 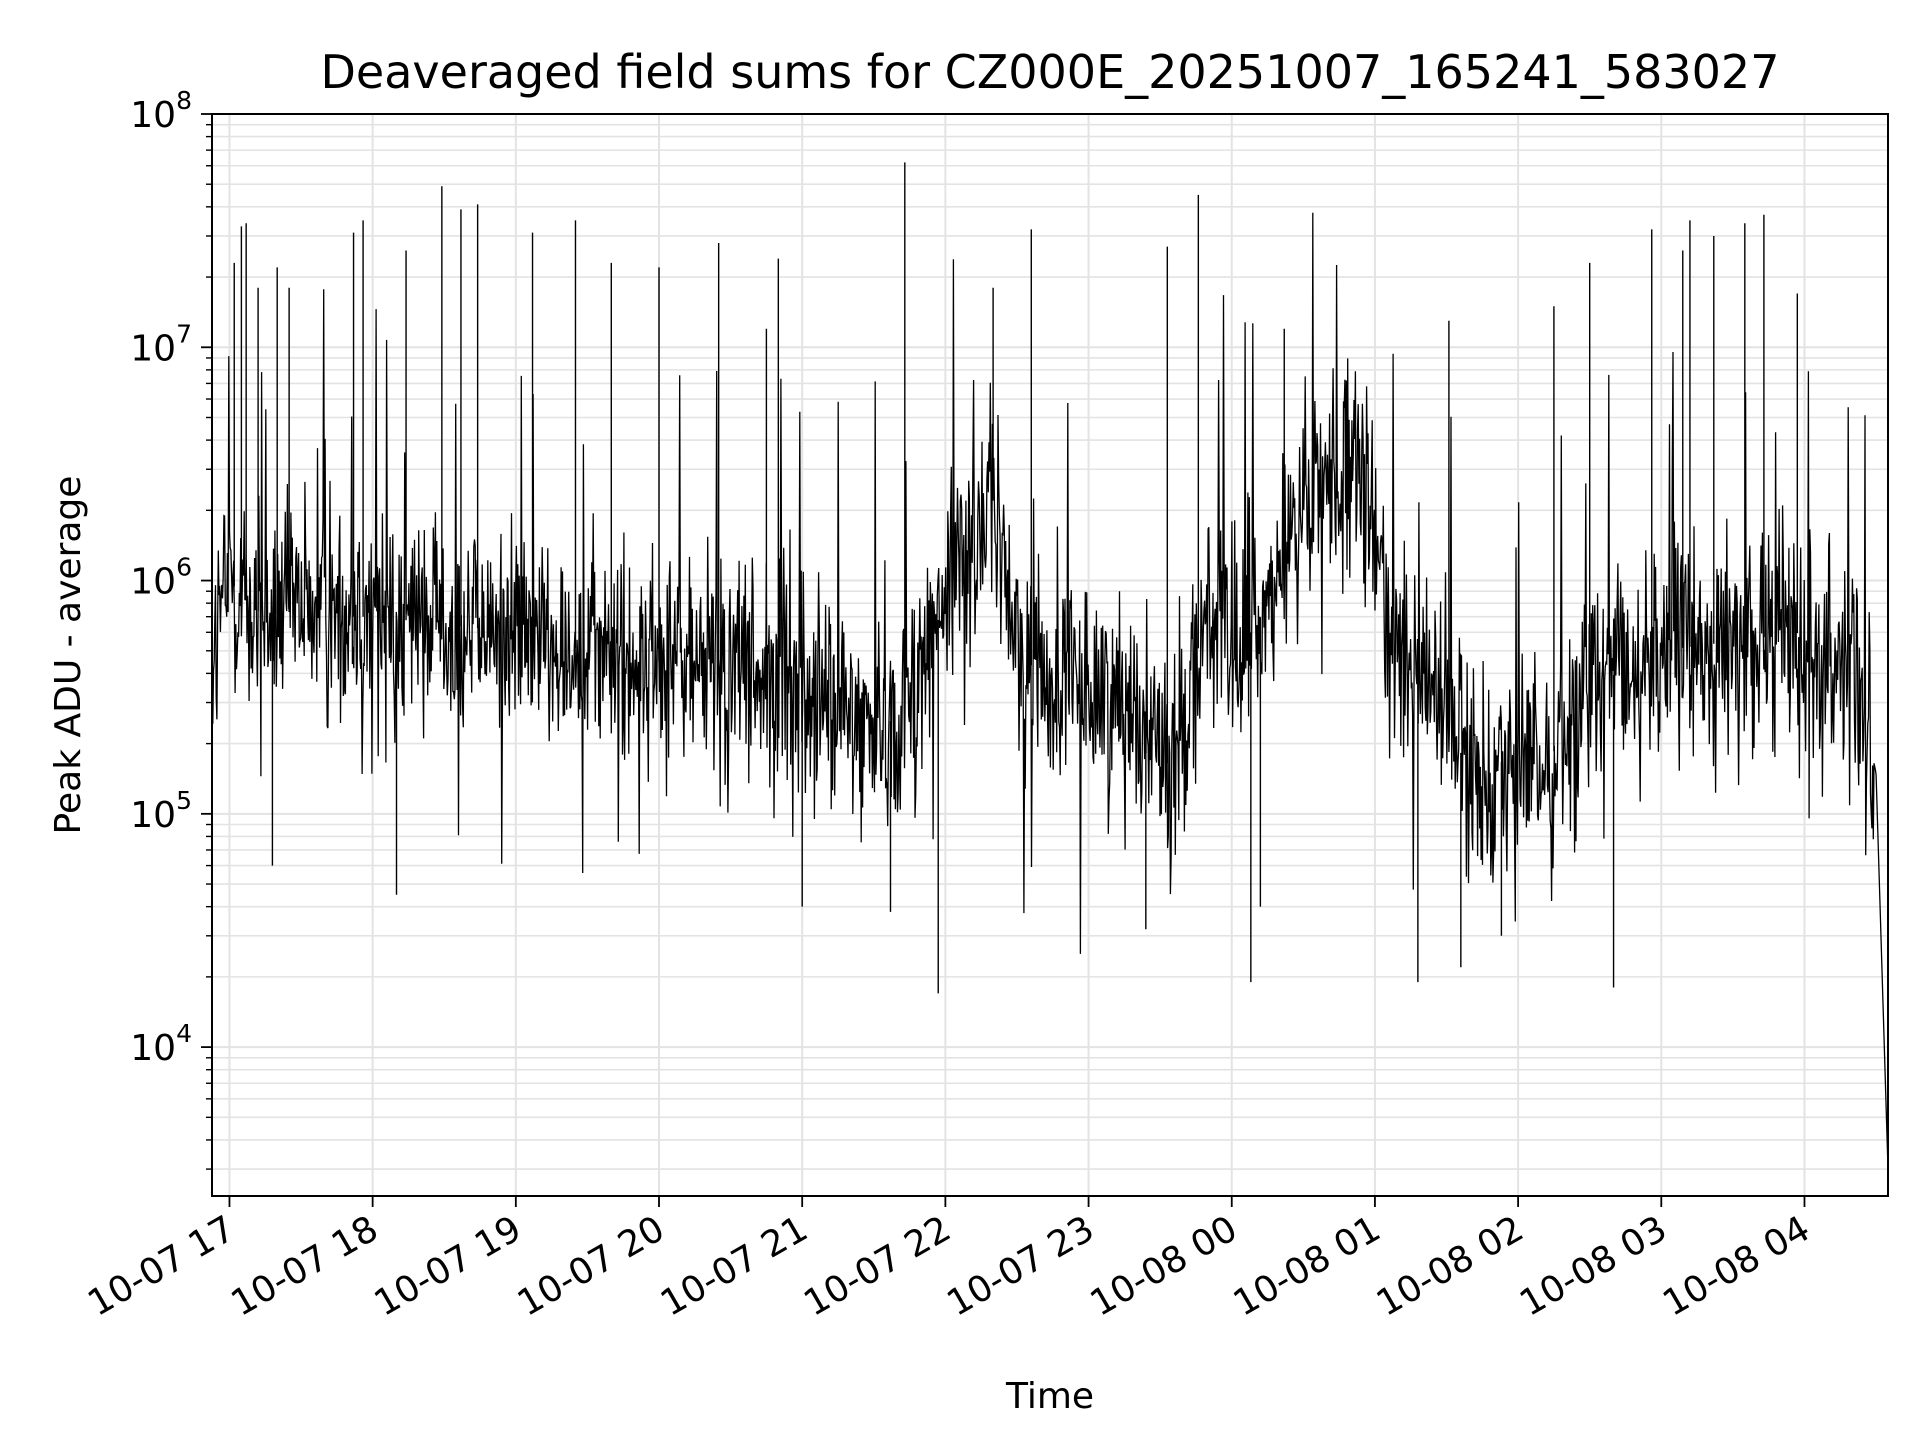 What do you see at coordinates (68, 655) in the screenshot?
I see `y-axis-label: Peak ADU - average` at bounding box center [68, 655].